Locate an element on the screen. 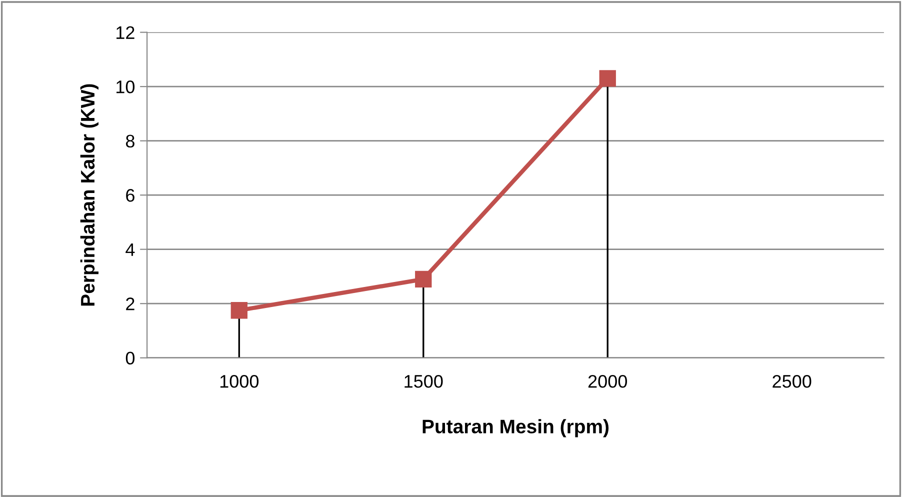 This screenshot has height=497, width=902. y-axis-title: Perpindahan Kalor (KW) is located at coordinates (89, 195).